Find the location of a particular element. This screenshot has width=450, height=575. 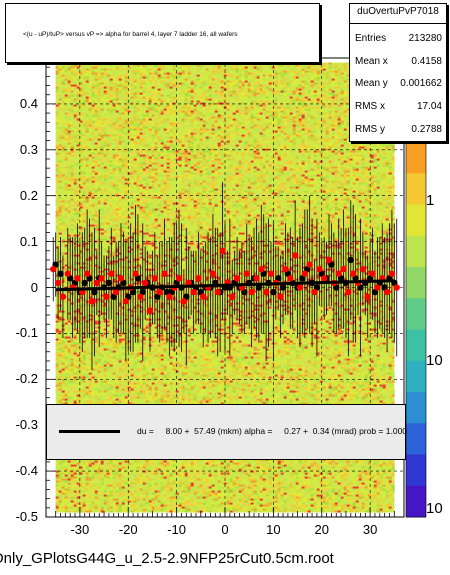

x-tick-label: -10 is located at coordinates (176, 529).